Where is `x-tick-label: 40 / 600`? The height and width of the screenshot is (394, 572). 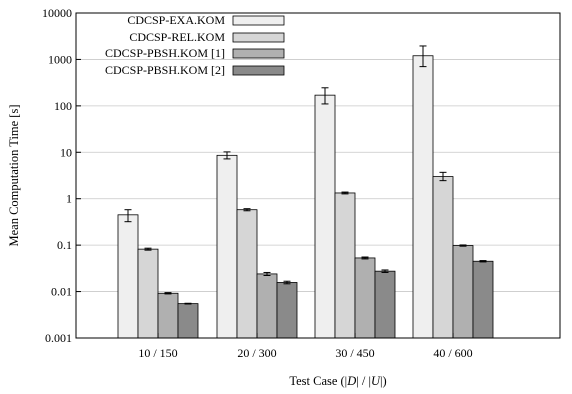 x-tick-label: 40 / 600 is located at coordinates (452, 353).